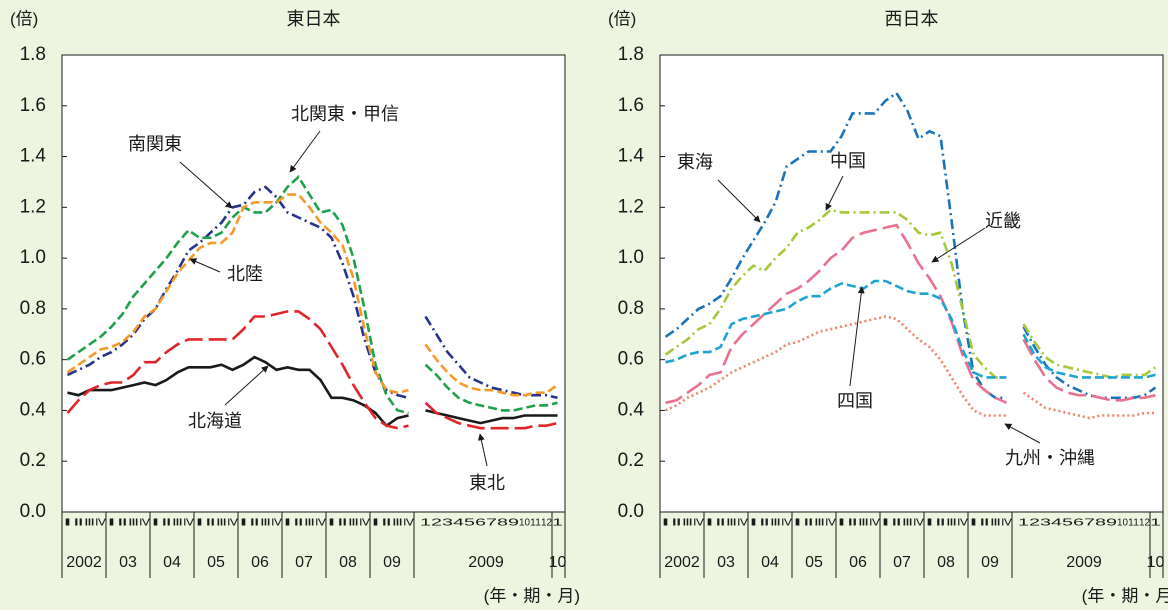 The image size is (1168, 610). I want to click on year-label: 05, so click(216, 562).